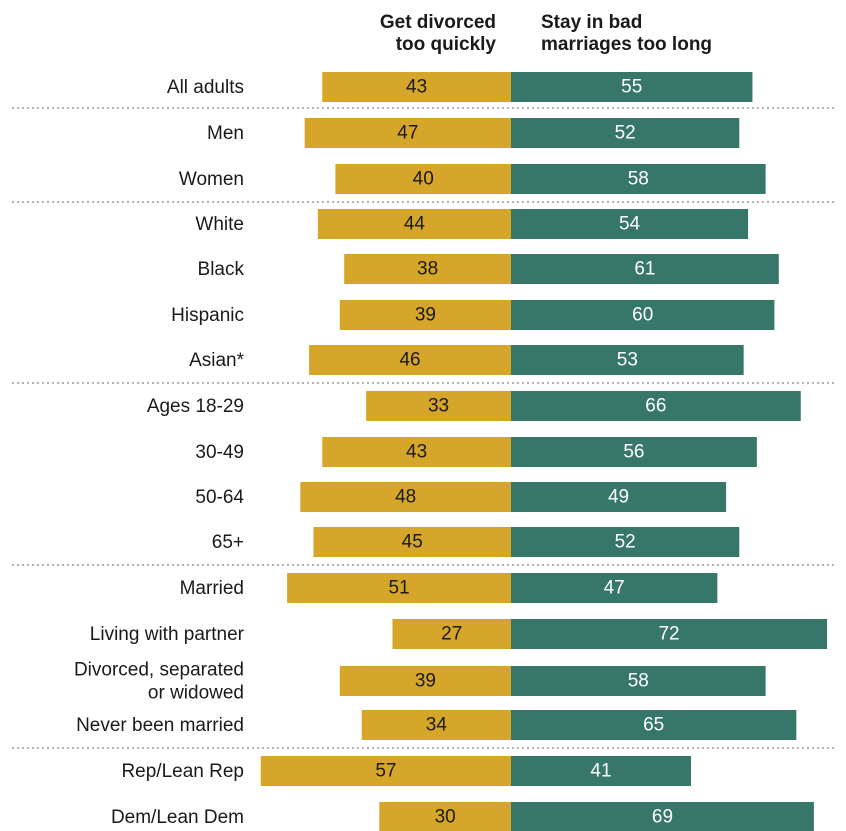 This screenshot has width=846, height=831. I want to click on row-label-married: Married, so click(212, 588).